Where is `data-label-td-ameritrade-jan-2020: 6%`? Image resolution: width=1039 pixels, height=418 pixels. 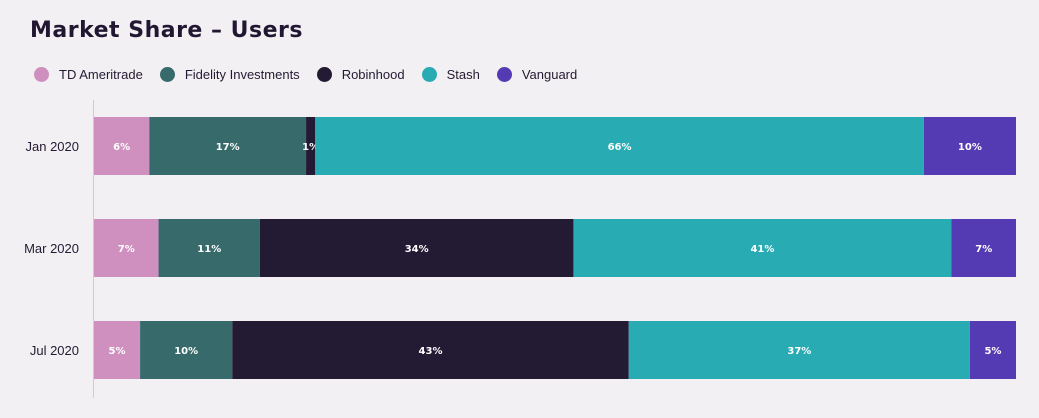
data-label-td-ameritrade-jan-2020: 6% is located at coordinates (121, 147).